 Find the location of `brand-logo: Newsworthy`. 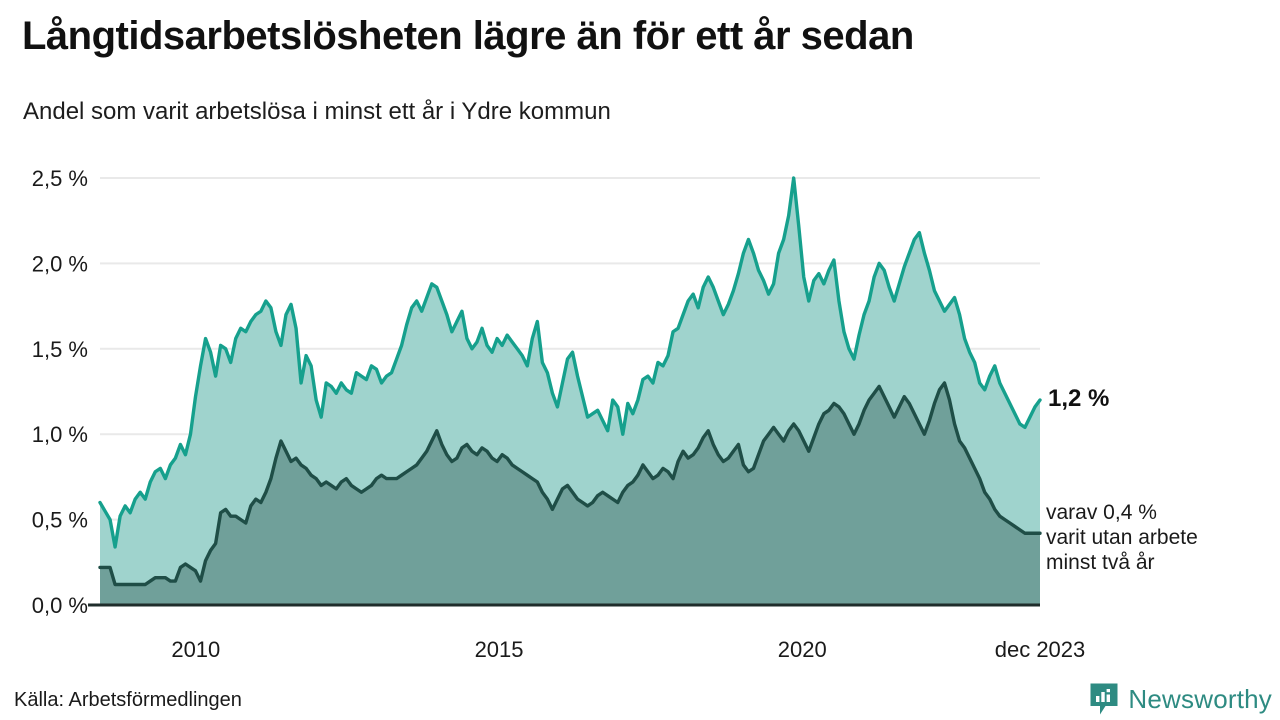

brand-logo: Newsworthy is located at coordinates (1180, 699).